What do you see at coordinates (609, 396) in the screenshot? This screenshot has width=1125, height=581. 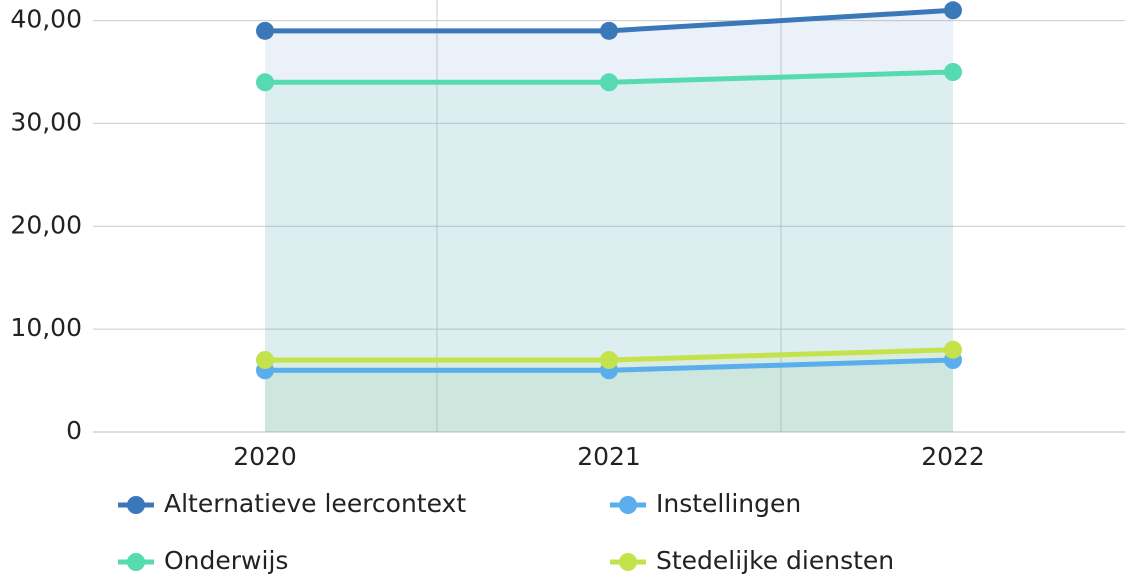 I see `area` at bounding box center [609, 396].